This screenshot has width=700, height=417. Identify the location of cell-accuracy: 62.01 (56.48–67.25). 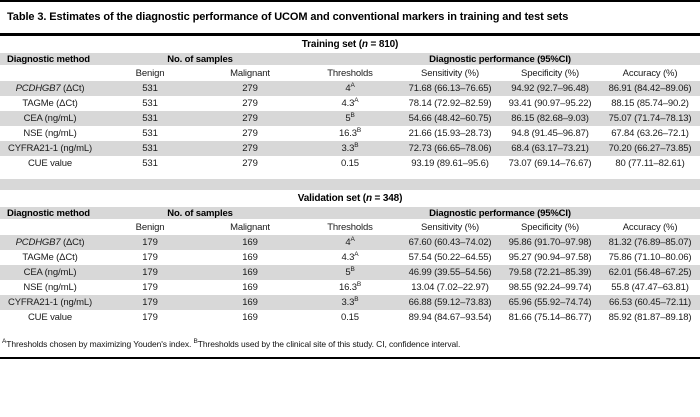
(650, 272).